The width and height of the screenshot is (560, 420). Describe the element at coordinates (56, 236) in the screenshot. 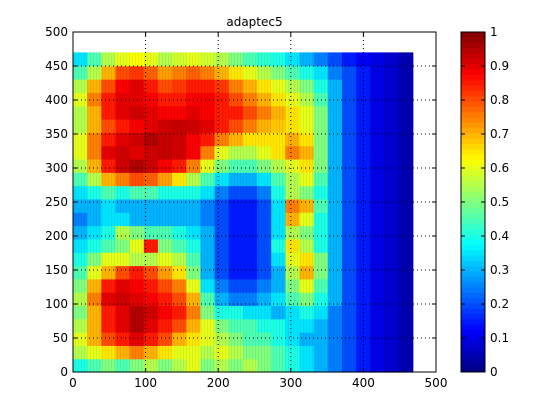

I see `y-tick-label: 200` at that location.